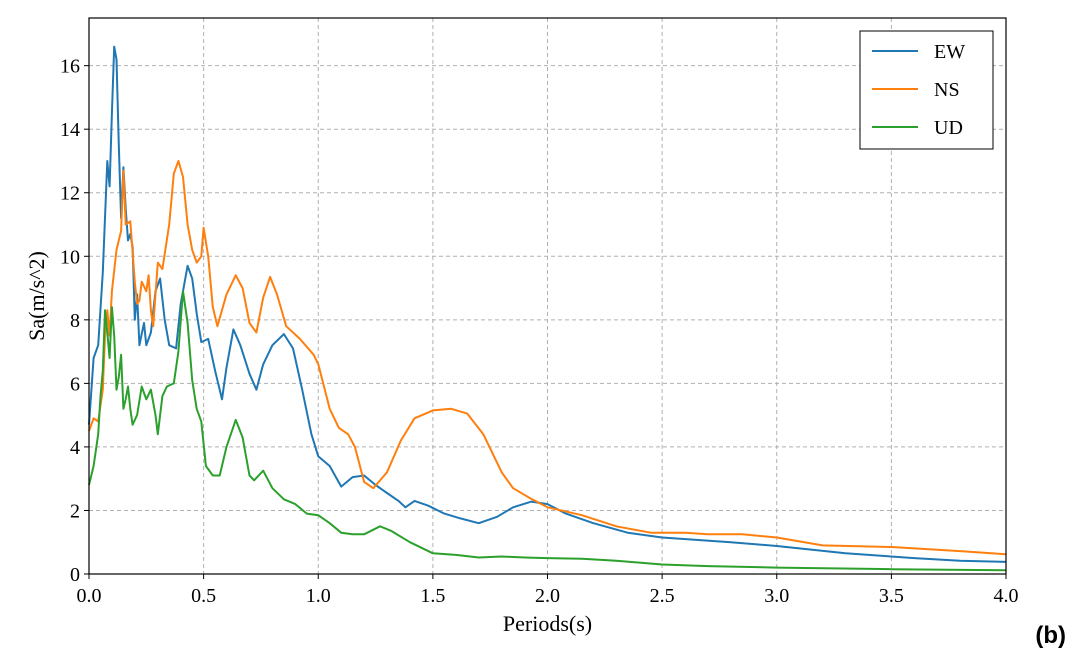 The height and width of the screenshot is (660, 1080). What do you see at coordinates (1006, 596) in the screenshot?
I see `x-tick-label: 4.0` at bounding box center [1006, 596].